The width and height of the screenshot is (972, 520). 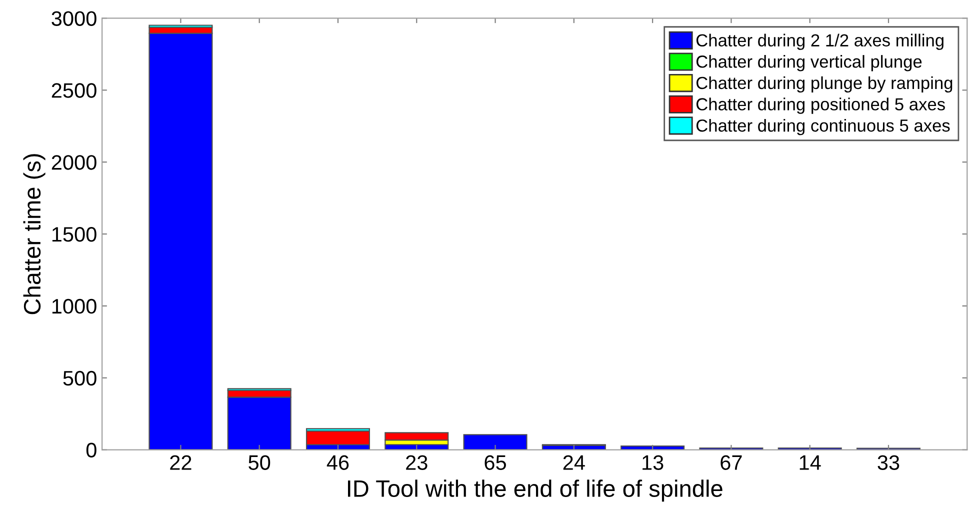 I want to click on y-tick-label: 1000, so click(x=74, y=306).